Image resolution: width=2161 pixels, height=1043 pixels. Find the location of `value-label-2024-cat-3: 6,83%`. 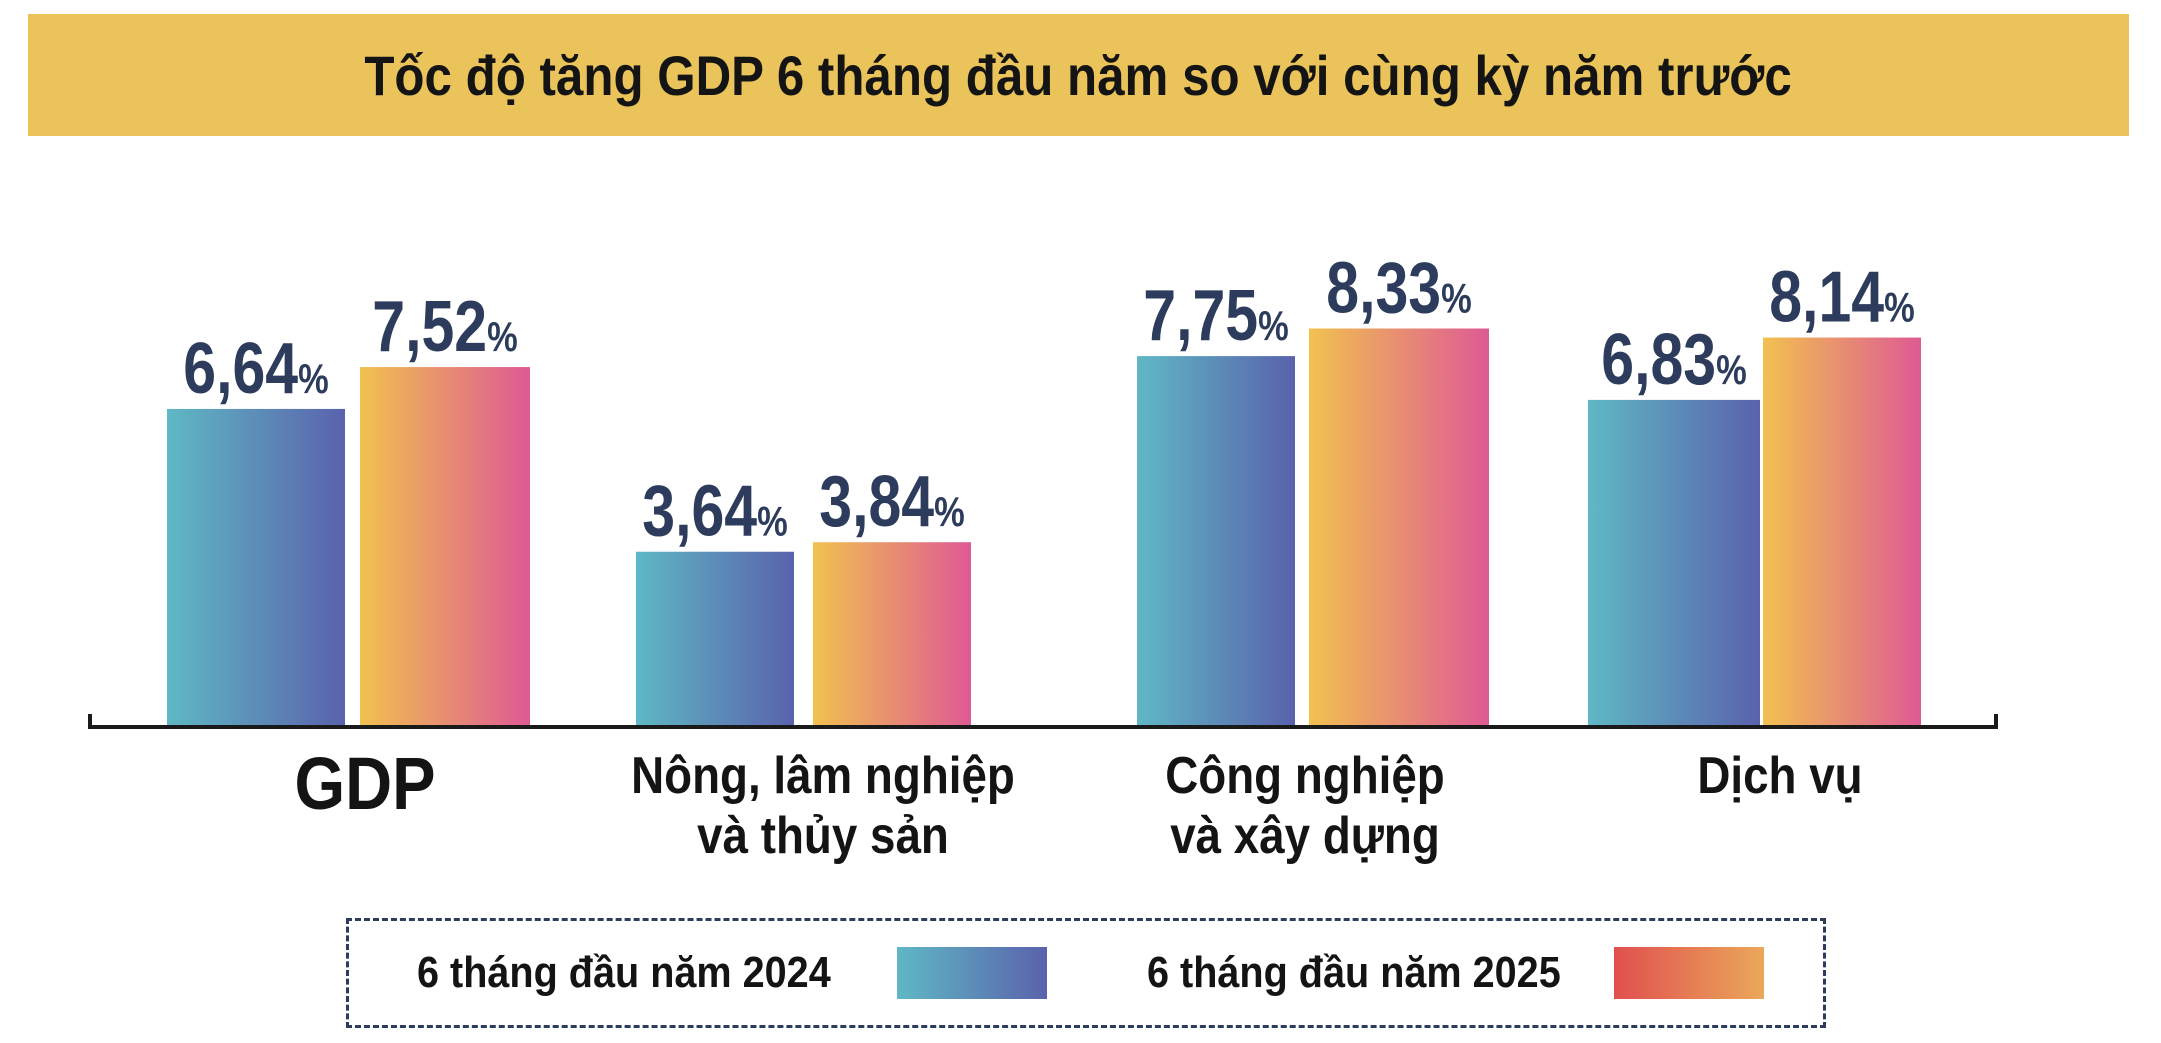

value-label-2024-cat-3: 6,83% is located at coordinates (1674, 358).